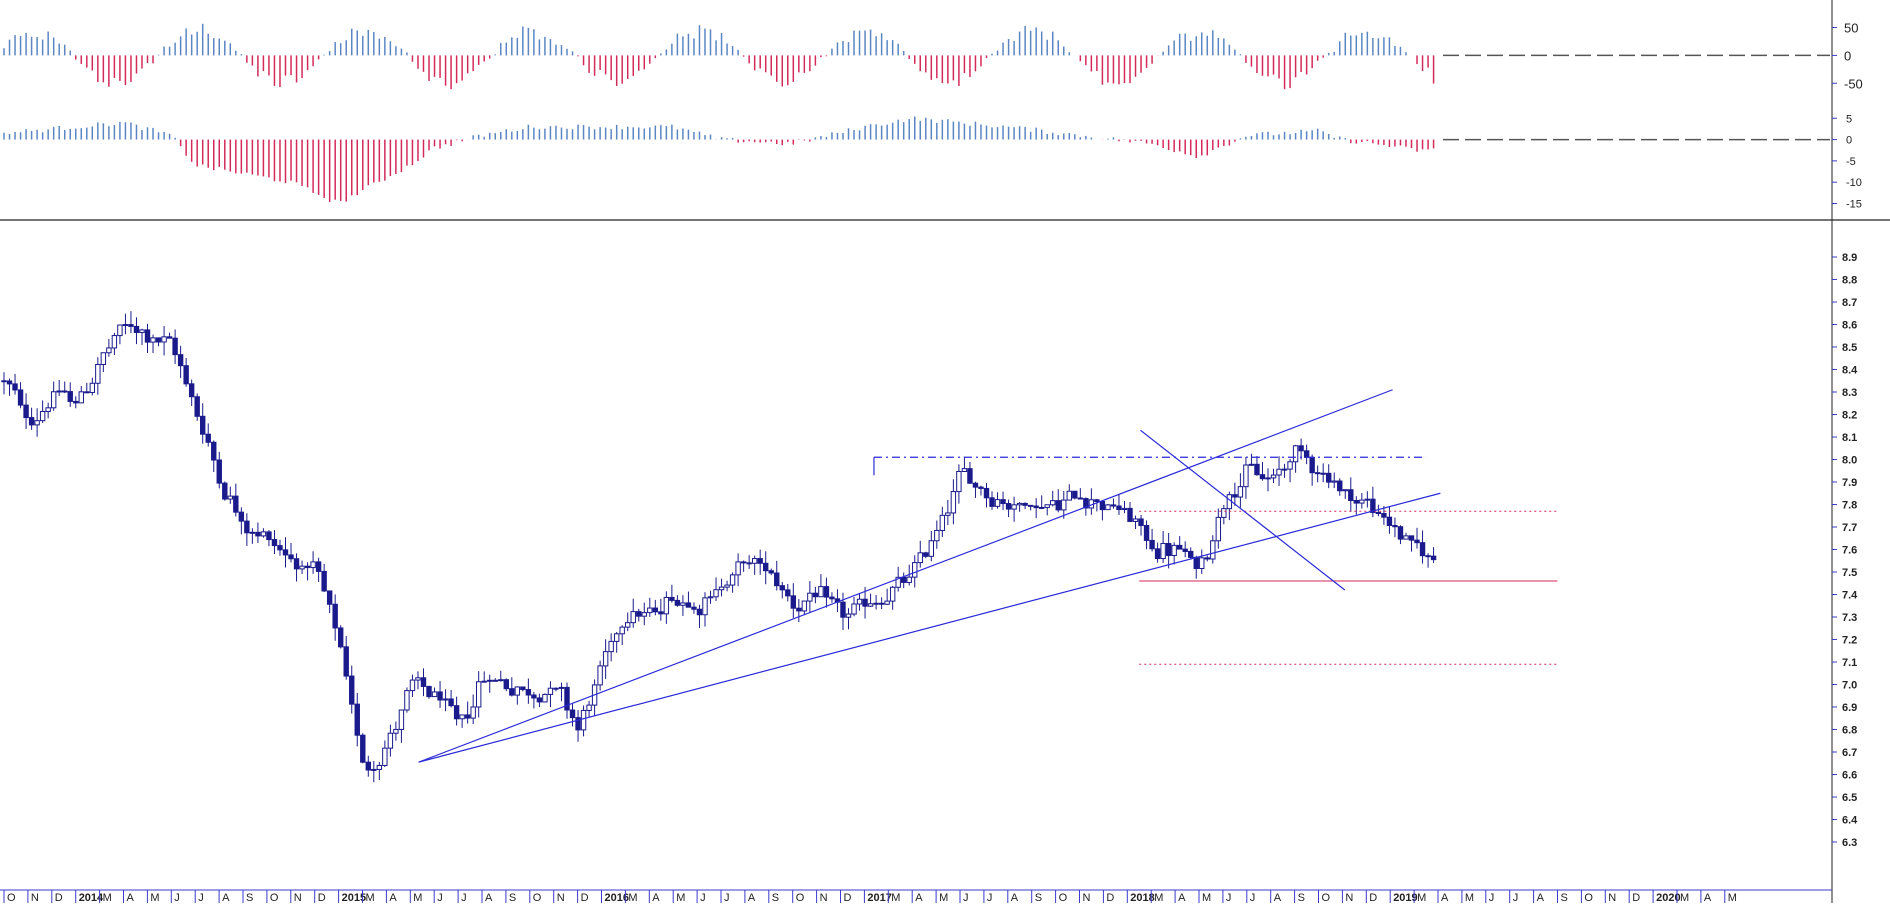 This screenshot has height=908, width=1890. Describe the element at coordinates (1849, 753) in the screenshot. I see `price-tick-label: 6.7` at that location.